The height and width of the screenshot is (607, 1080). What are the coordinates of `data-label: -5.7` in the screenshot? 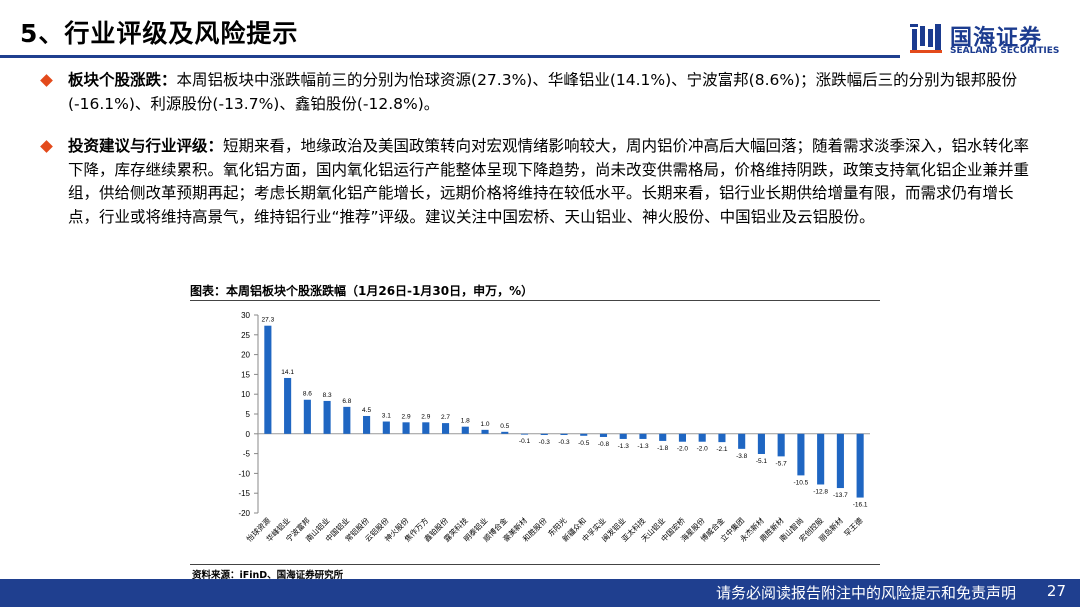 It's located at (782, 463).